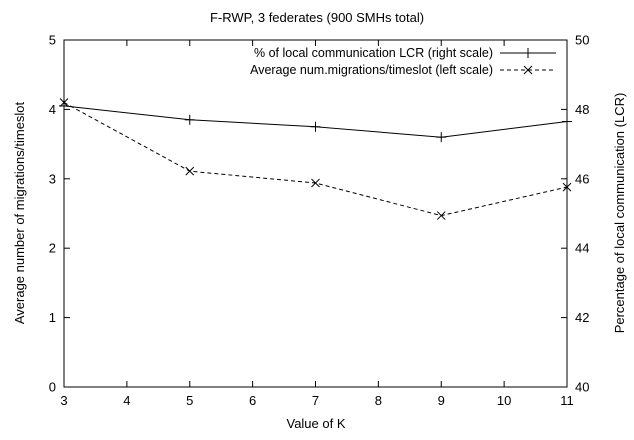 This screenshot has height=440, width=634. Describe the element at coordinates (52, 317) in the screenshot. I see `y-tick-label-left: 1` at that location.